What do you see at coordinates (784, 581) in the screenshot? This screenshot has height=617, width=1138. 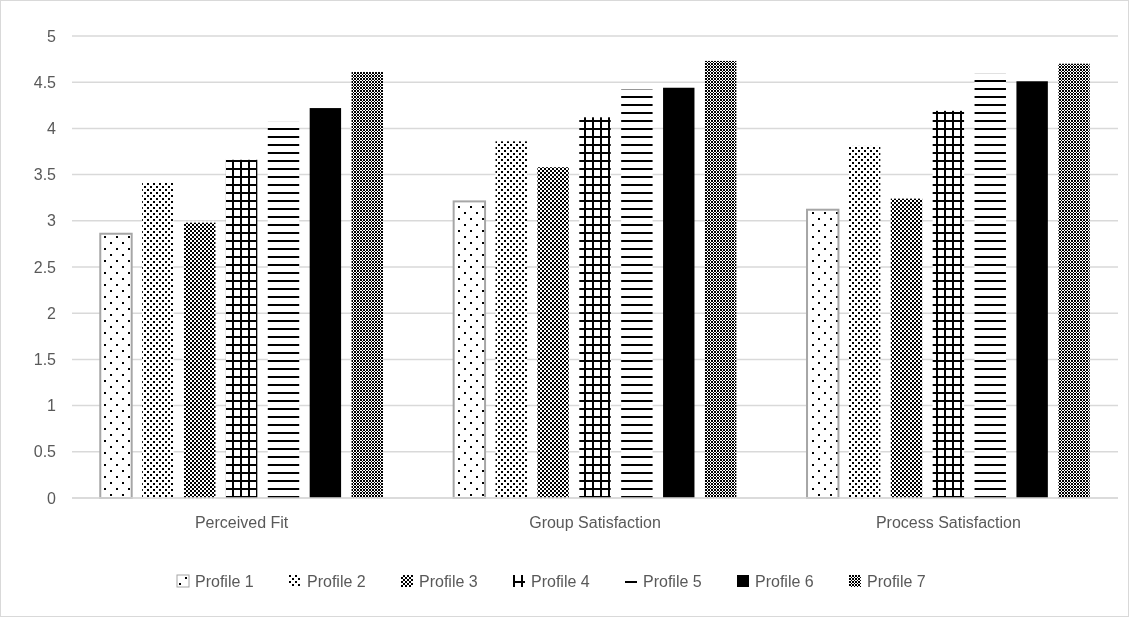 I see `legend-label: Profile 6` at bounding box center [784, 581].